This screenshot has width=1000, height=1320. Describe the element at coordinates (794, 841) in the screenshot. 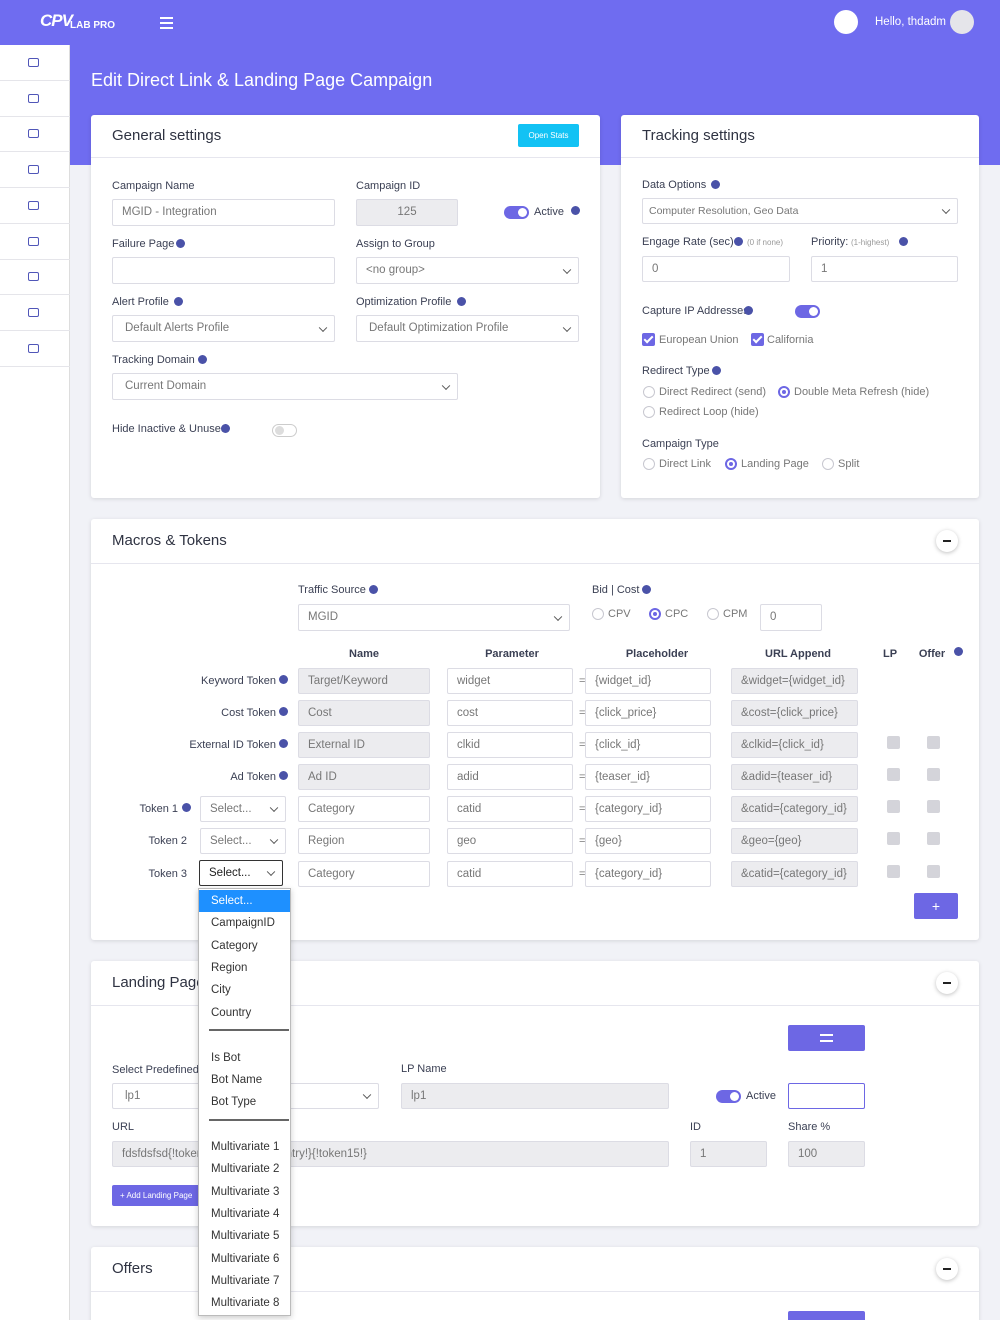

I see `token-append-input: &geo={geo}` at that location.